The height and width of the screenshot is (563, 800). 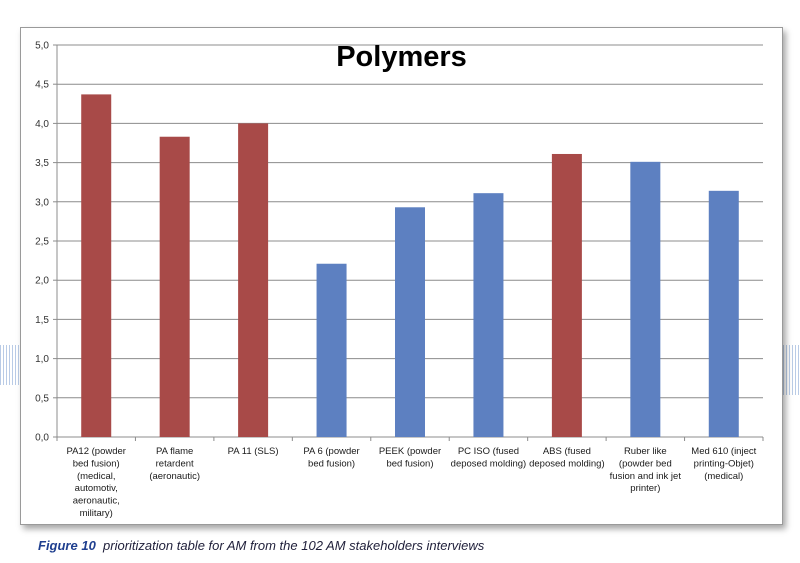 What do you see at coordinates (96, 488) in the screenshot?
I see `x-tick-label-line: automotiv,` at bounding box center [96, 488].